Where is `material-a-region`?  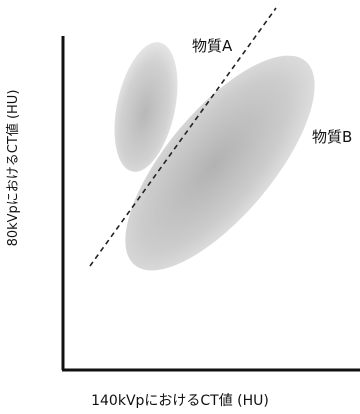 material-a-region is located at coordinates (146, 107).